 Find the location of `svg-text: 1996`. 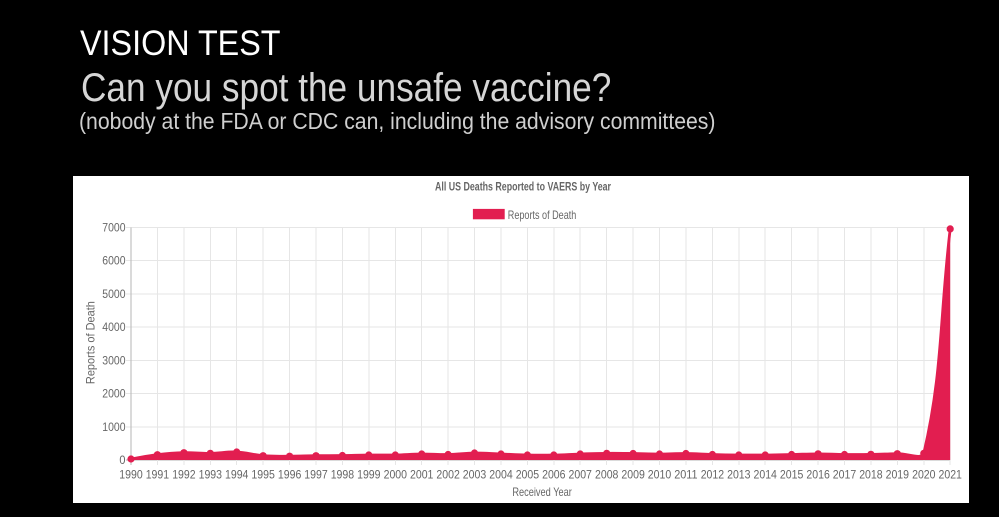

svg-text: 1996 is located at coordinates (289, 475).